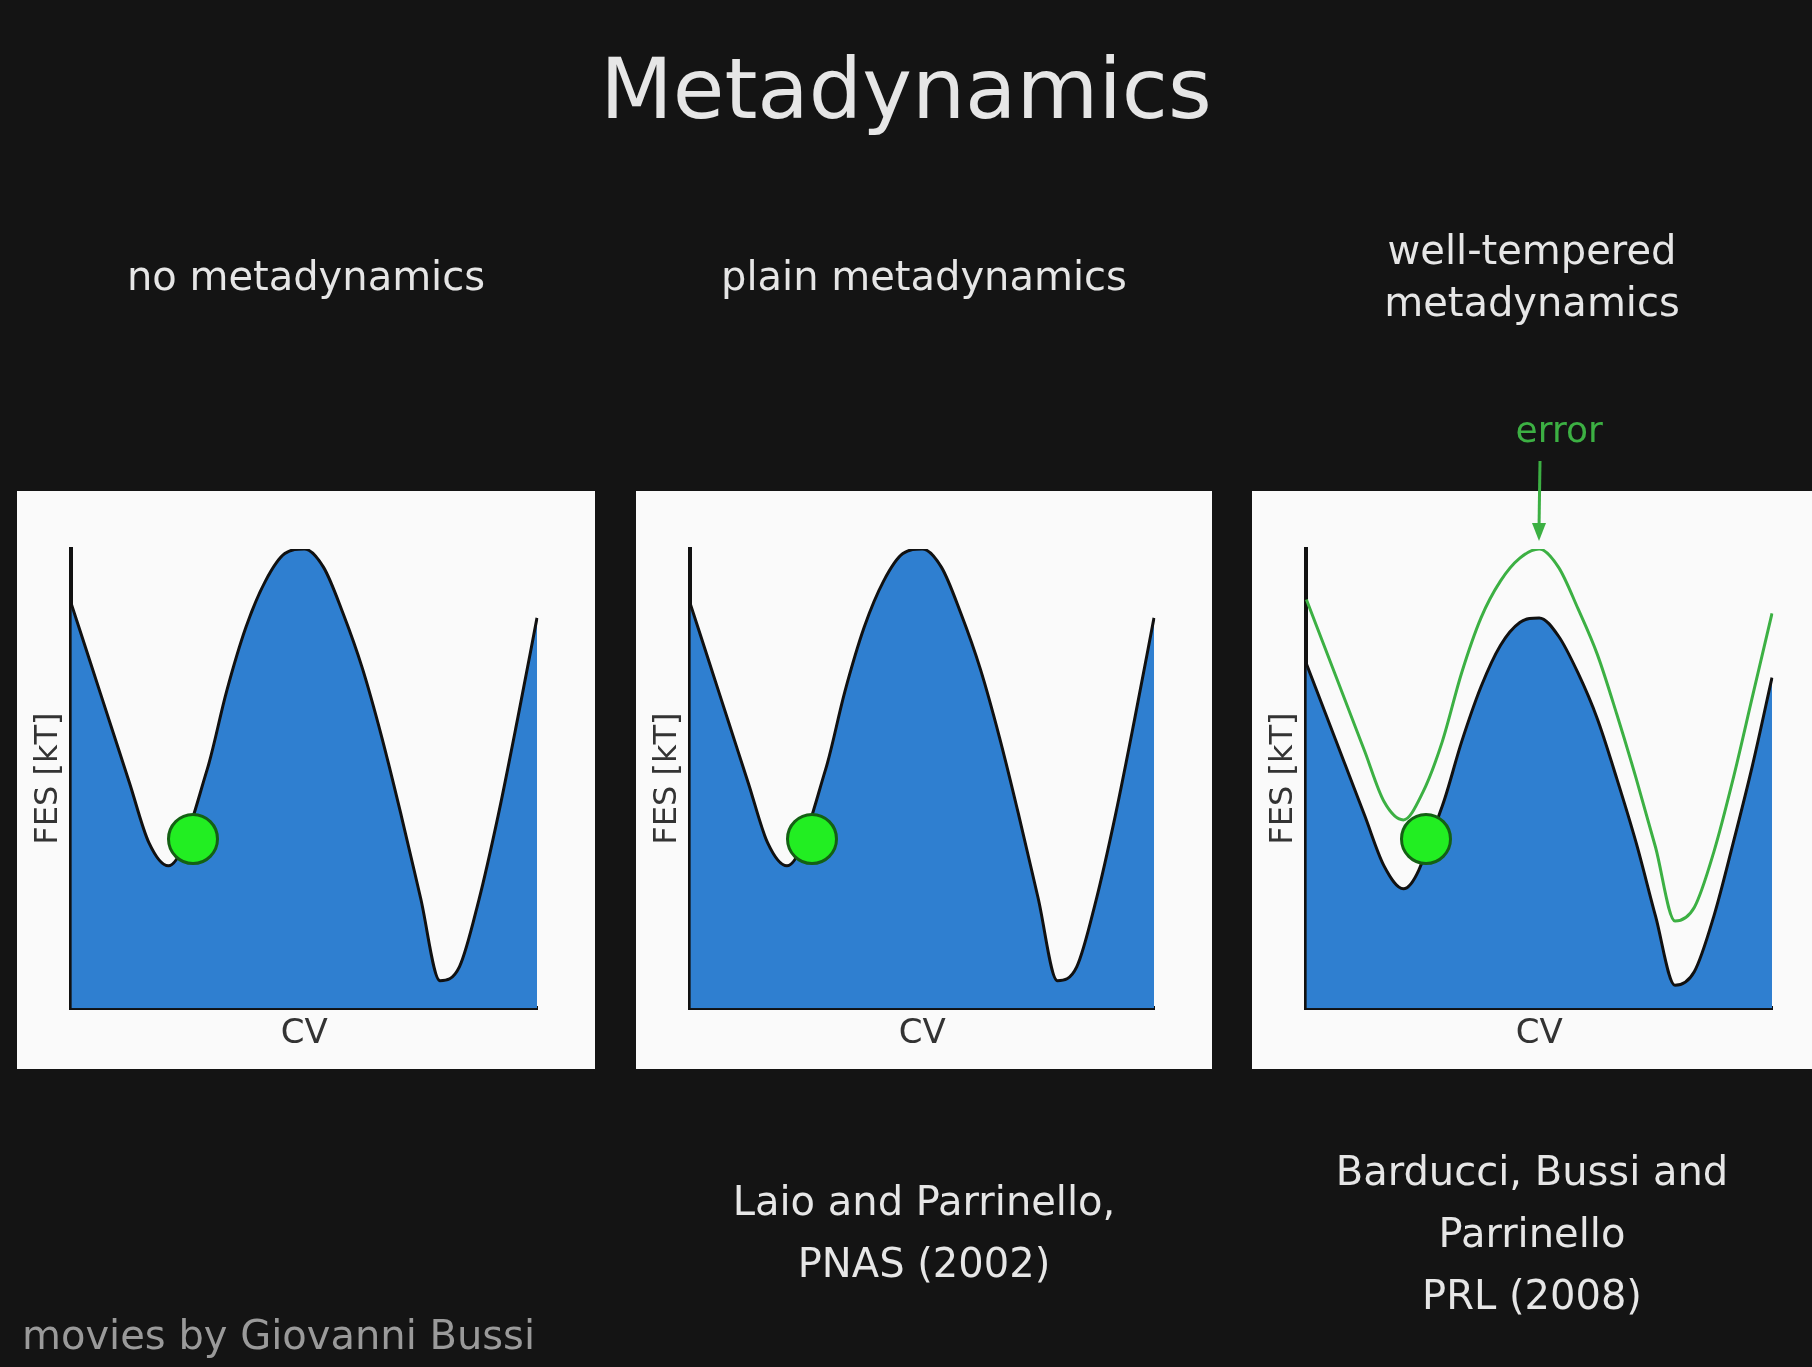  I want to click on chart-title: well-tempered metadynamics, so click(1532, 276).